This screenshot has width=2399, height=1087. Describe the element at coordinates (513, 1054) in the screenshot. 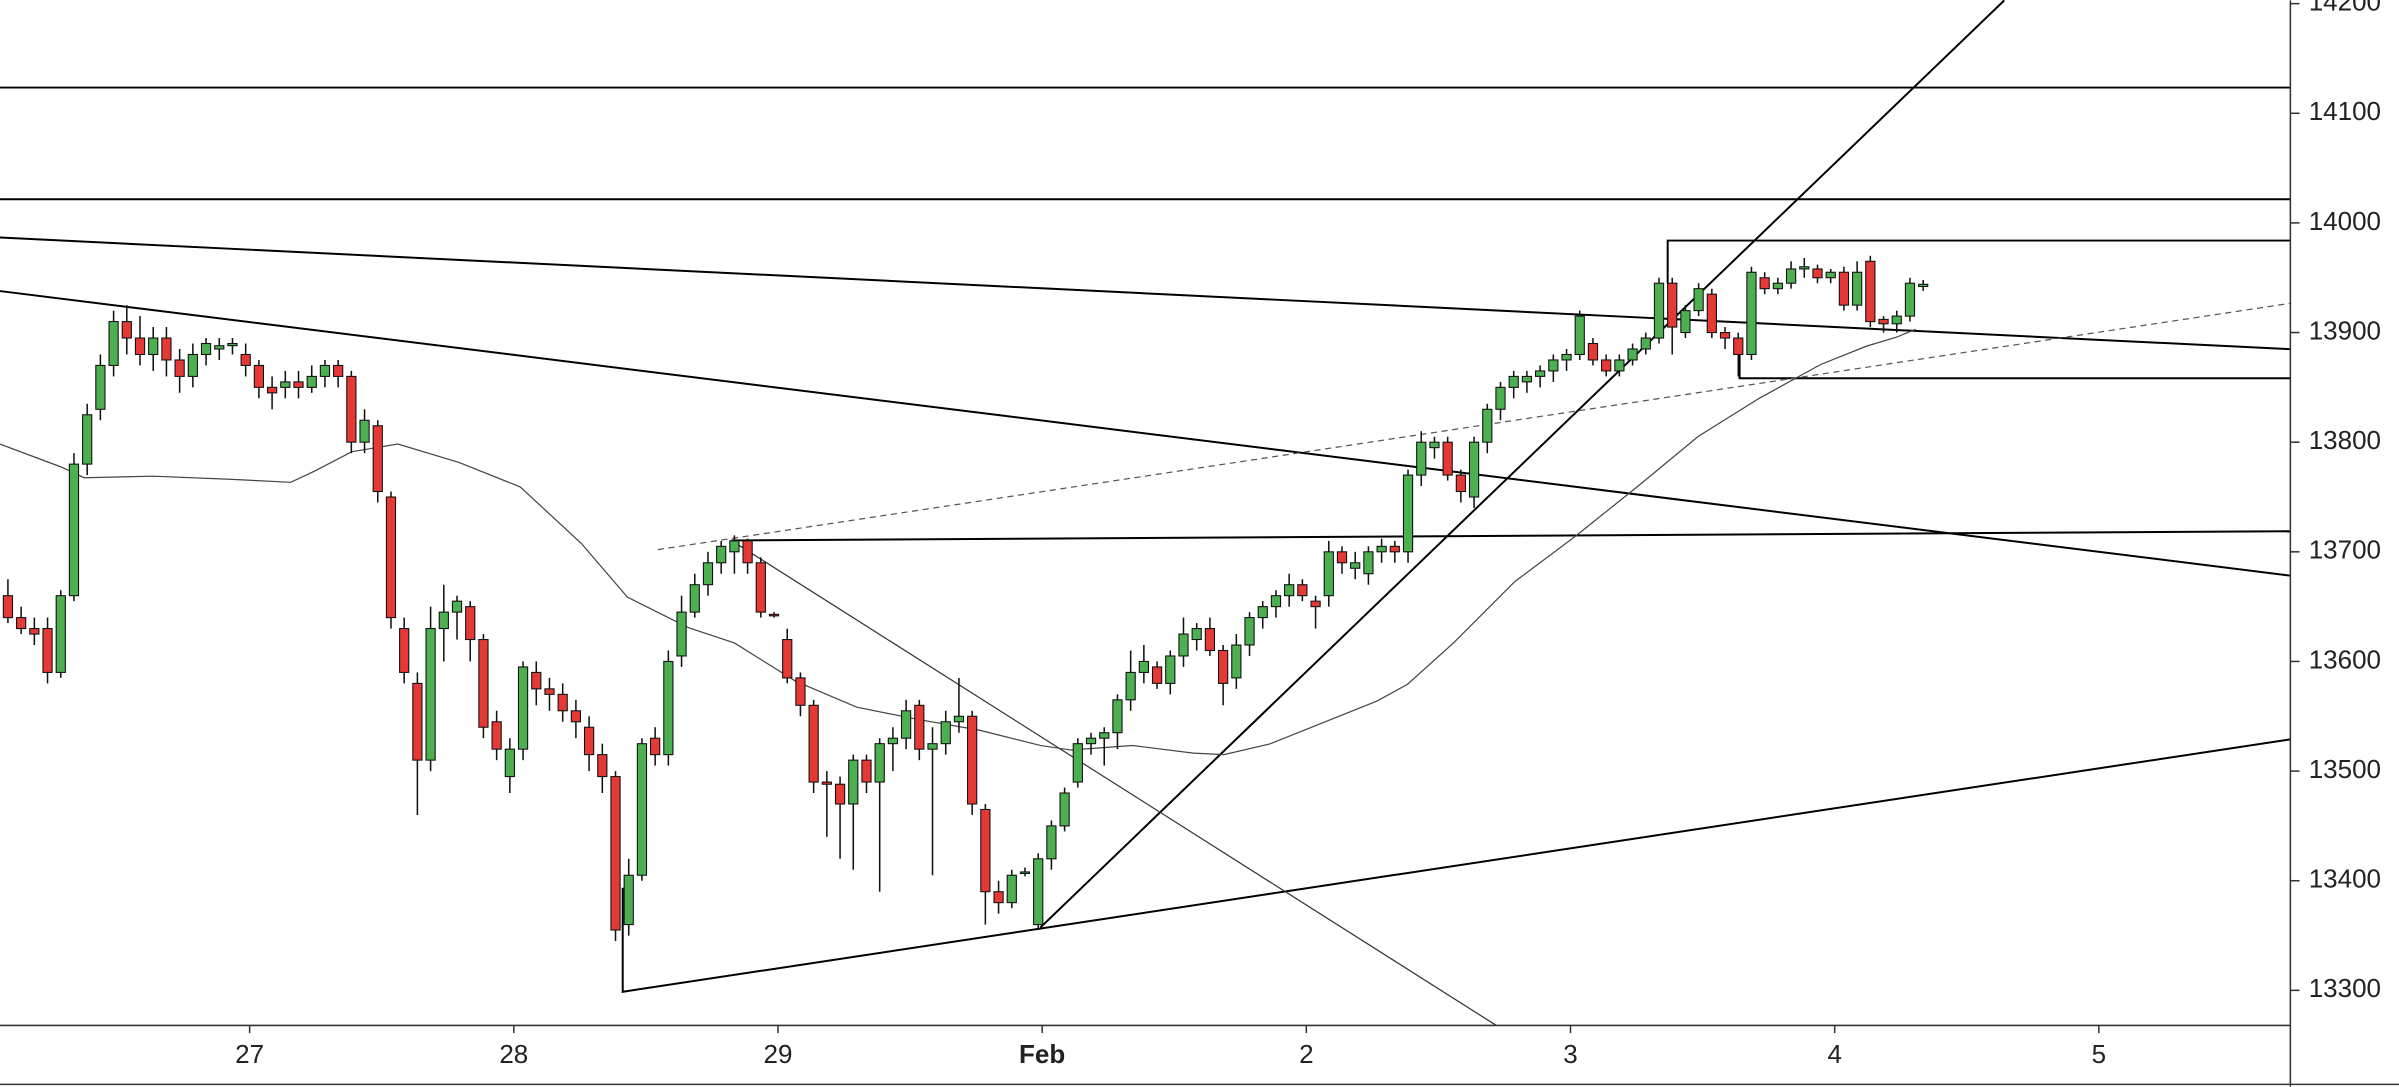

I see `x-tick-label: 28` at that location.